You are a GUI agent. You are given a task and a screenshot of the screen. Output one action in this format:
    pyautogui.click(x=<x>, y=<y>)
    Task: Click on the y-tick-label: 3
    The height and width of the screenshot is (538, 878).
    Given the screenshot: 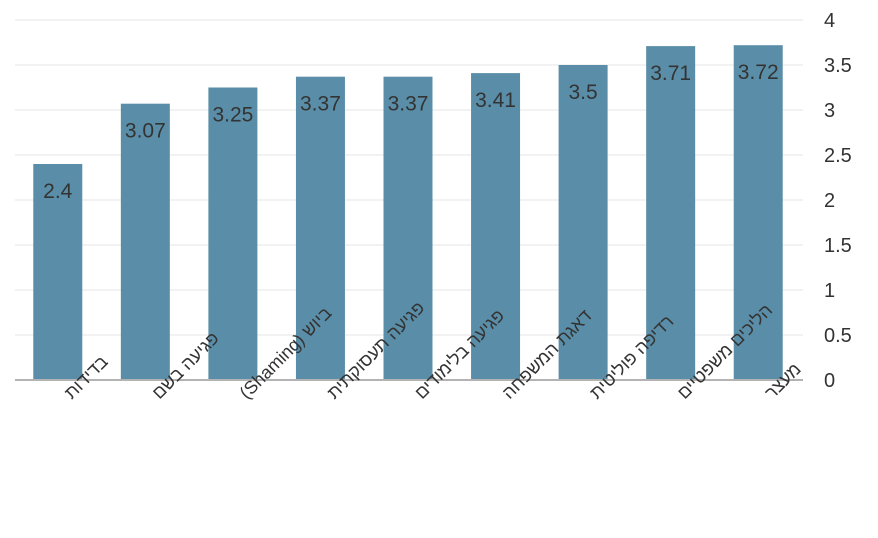 What is the action you would take?
    pyautogui.click(x=829, y=111)
    